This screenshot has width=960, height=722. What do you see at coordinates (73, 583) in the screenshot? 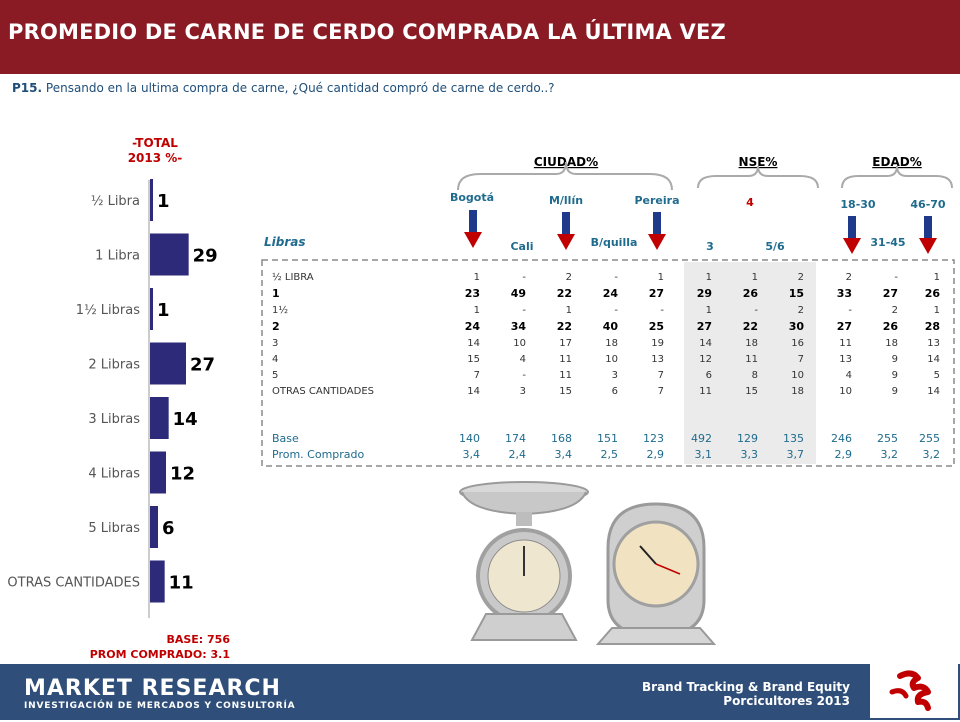
I see `category-label: OTRAS CANTIDADES` at bounding box center [73, 583].